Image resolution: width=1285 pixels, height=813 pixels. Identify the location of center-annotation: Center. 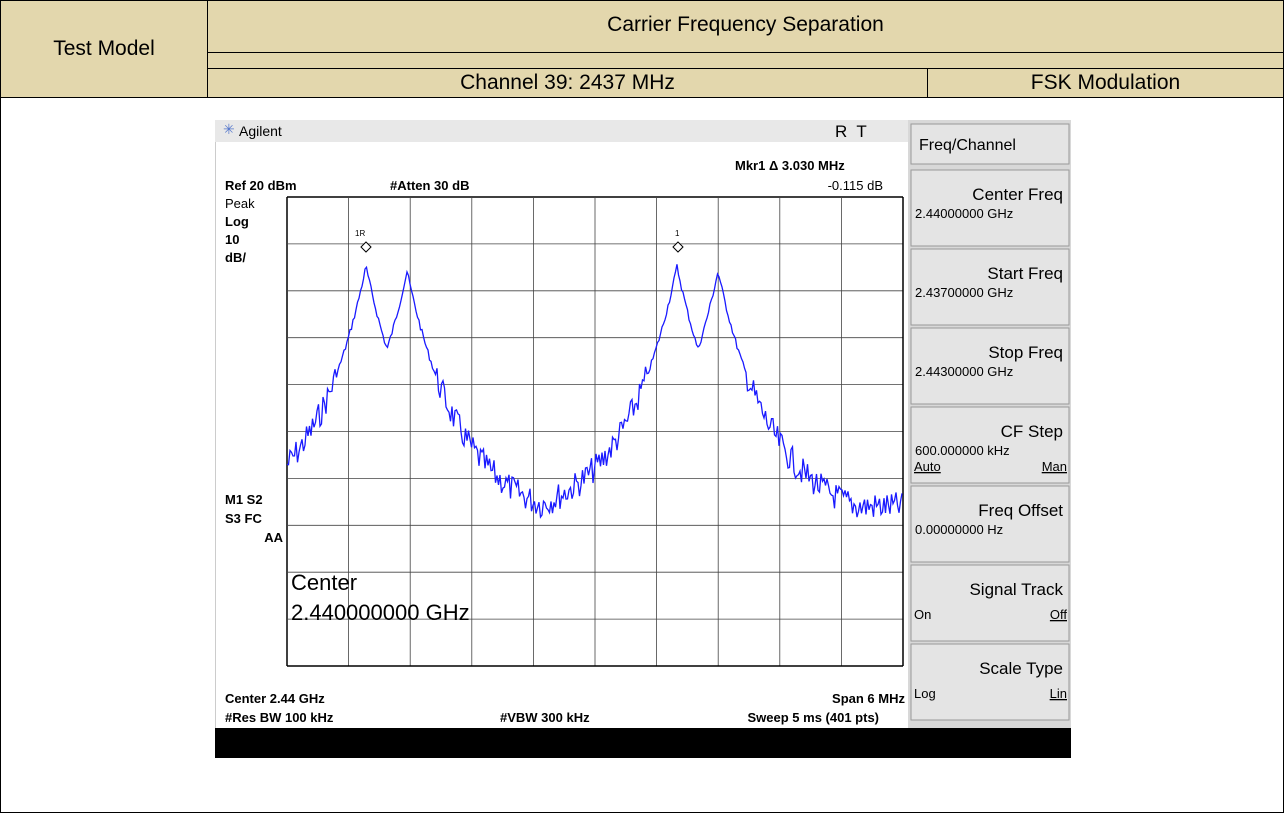
(324, 582).